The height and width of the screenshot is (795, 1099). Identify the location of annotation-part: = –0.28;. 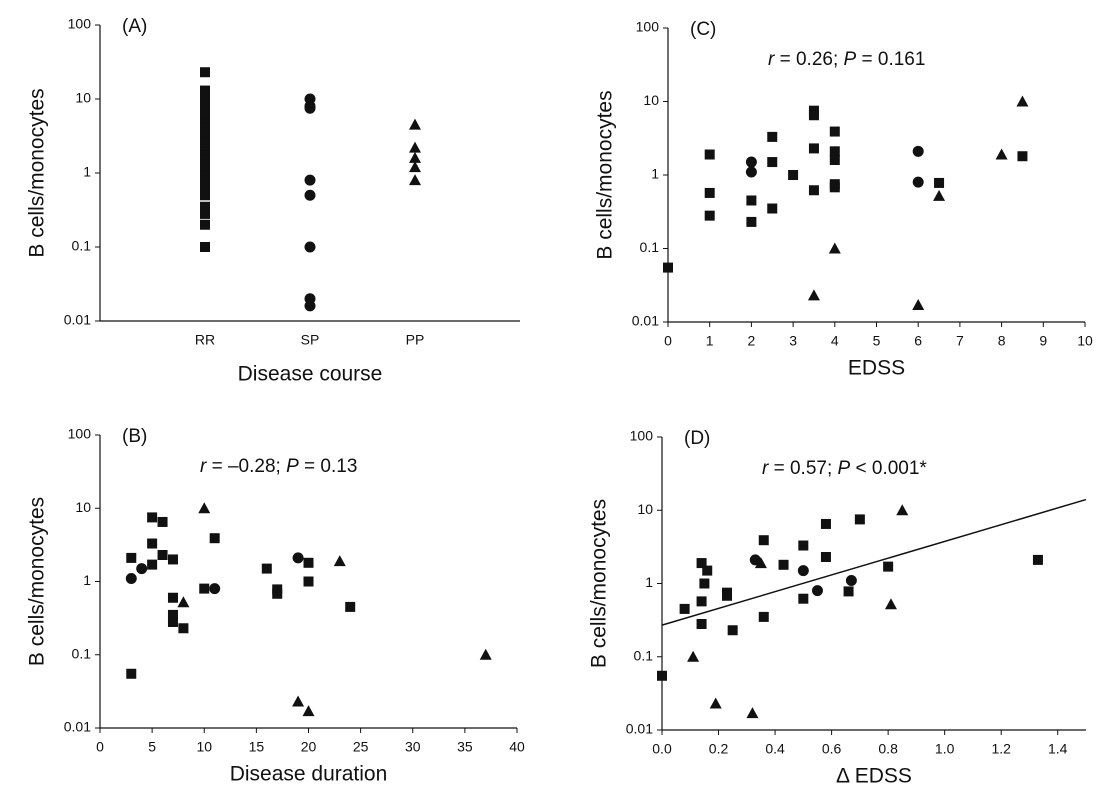
(246, 466).